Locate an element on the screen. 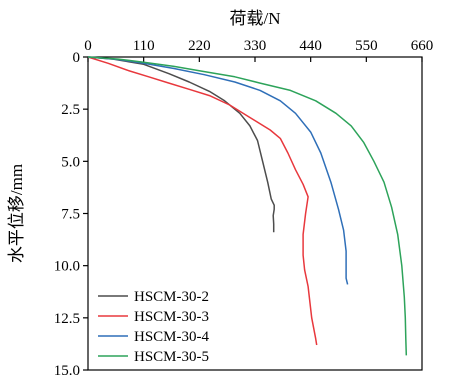 Image resolution: width=452 pixels, height=377 pixels. x-tick-label: 550 is located at coordinates (366, 46).